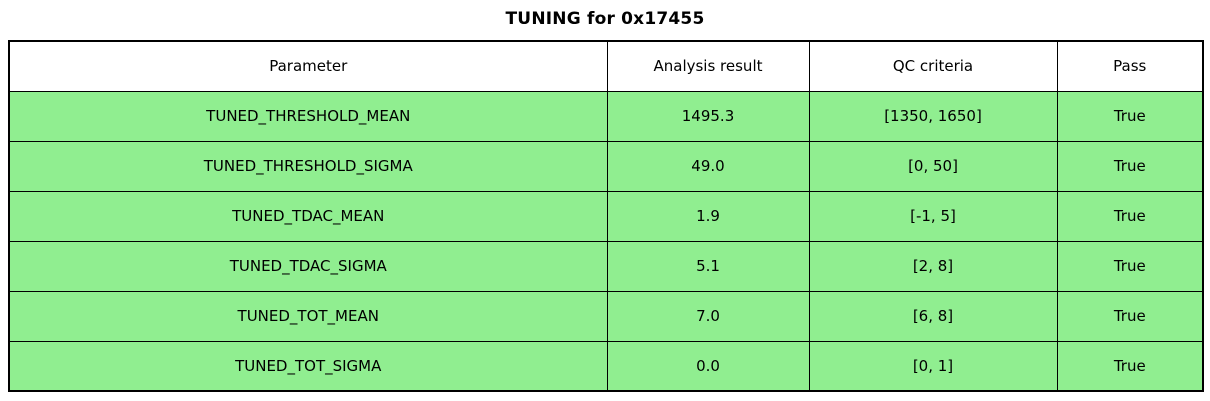 This screenshot has width=1210, height=401. I want to click on table-row: TUNED_TOT_SIGMA 0.0 [0, 1] True, so click(606, 366).